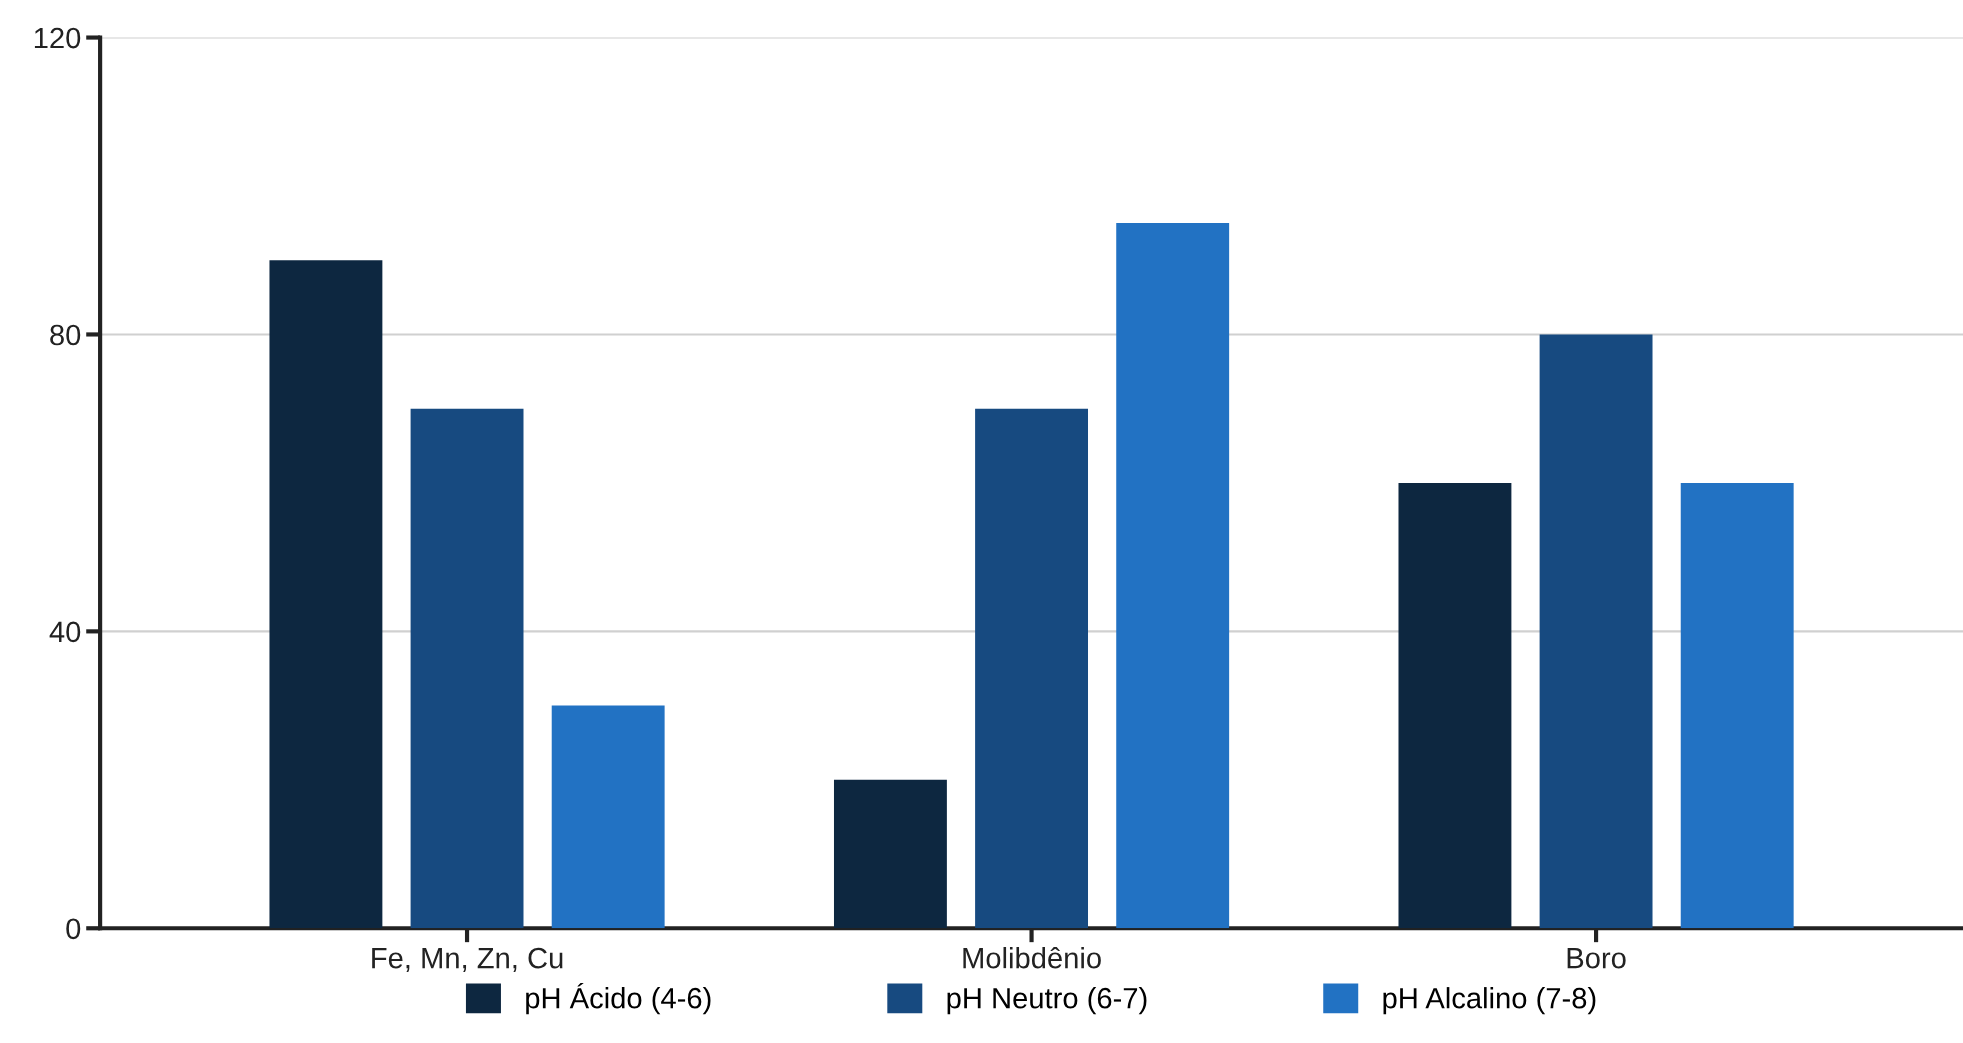 The height and width of the screenshot is (1043, 1963). I want to click on legend-label: pH Alcalino (7-8), so click(1489, 1001).